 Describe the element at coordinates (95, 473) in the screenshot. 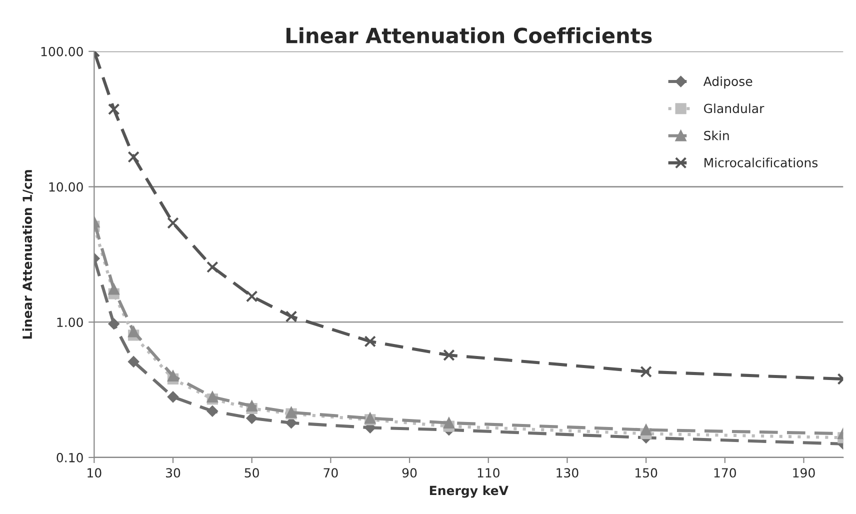

I see `x-tick-label: 10` at that location.